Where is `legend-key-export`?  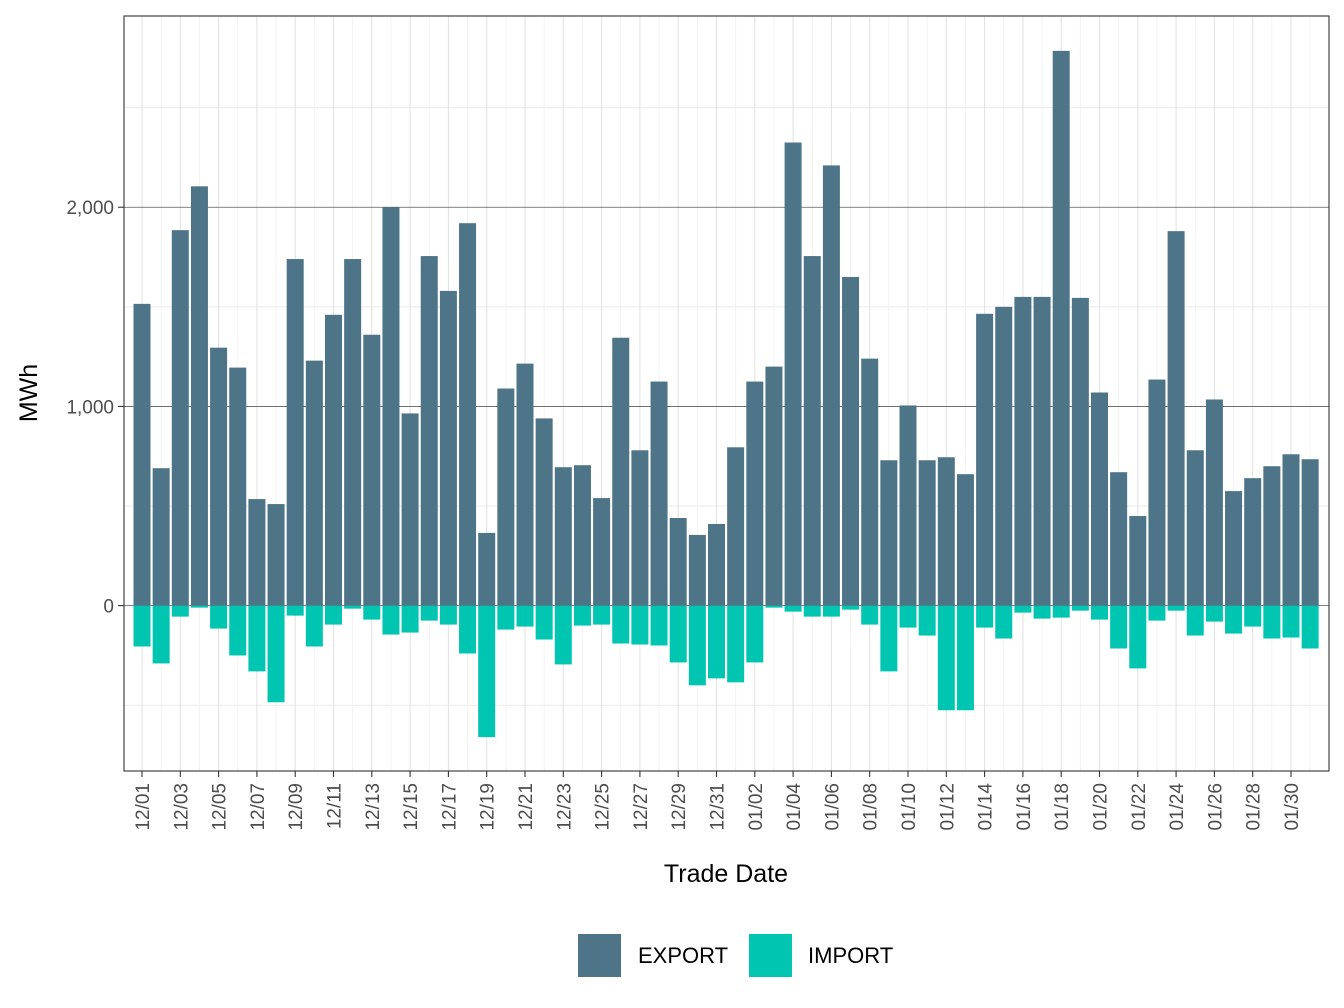
legend-key-export is located at coordinates (599, 955).